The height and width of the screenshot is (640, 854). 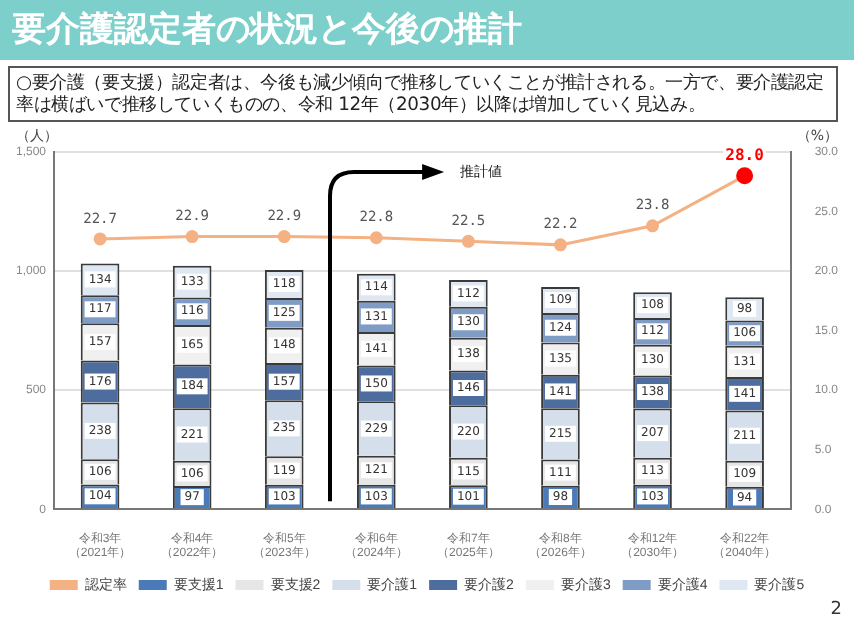 I want to click on chart-subtitle: ○要介護（要支援）認定者は、今後も減少傾向で推移していくことが推計される。一方で、要介護認定率は横ばいで推移していくものの、令和 12年（2030年）以降は増加していく見込み。, so click(x=423, y=94).